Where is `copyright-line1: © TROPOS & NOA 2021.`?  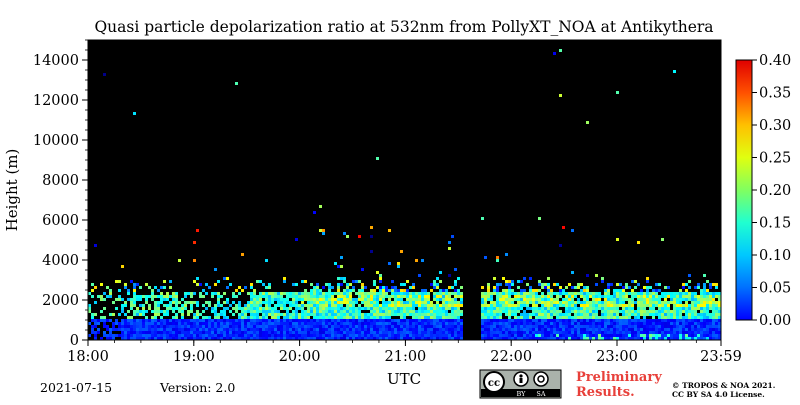
copyright-line1: © TROPOS & NOA 2021. is located at coordinates (723, 385).